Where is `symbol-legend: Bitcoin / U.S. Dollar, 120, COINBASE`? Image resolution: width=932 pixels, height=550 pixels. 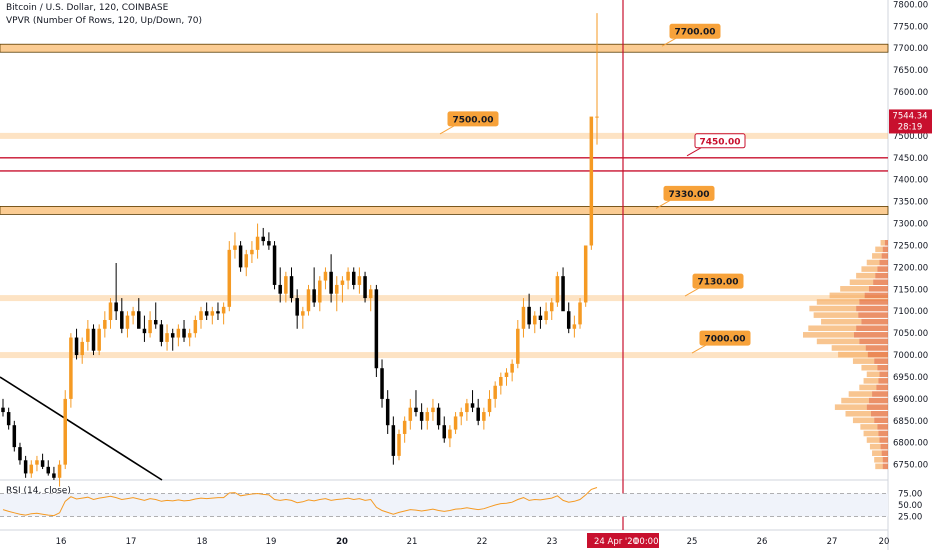
symbol-legend: Bitcoin / U.S. Dollar, 120, COINBASE is located at coordinates (87, 8).